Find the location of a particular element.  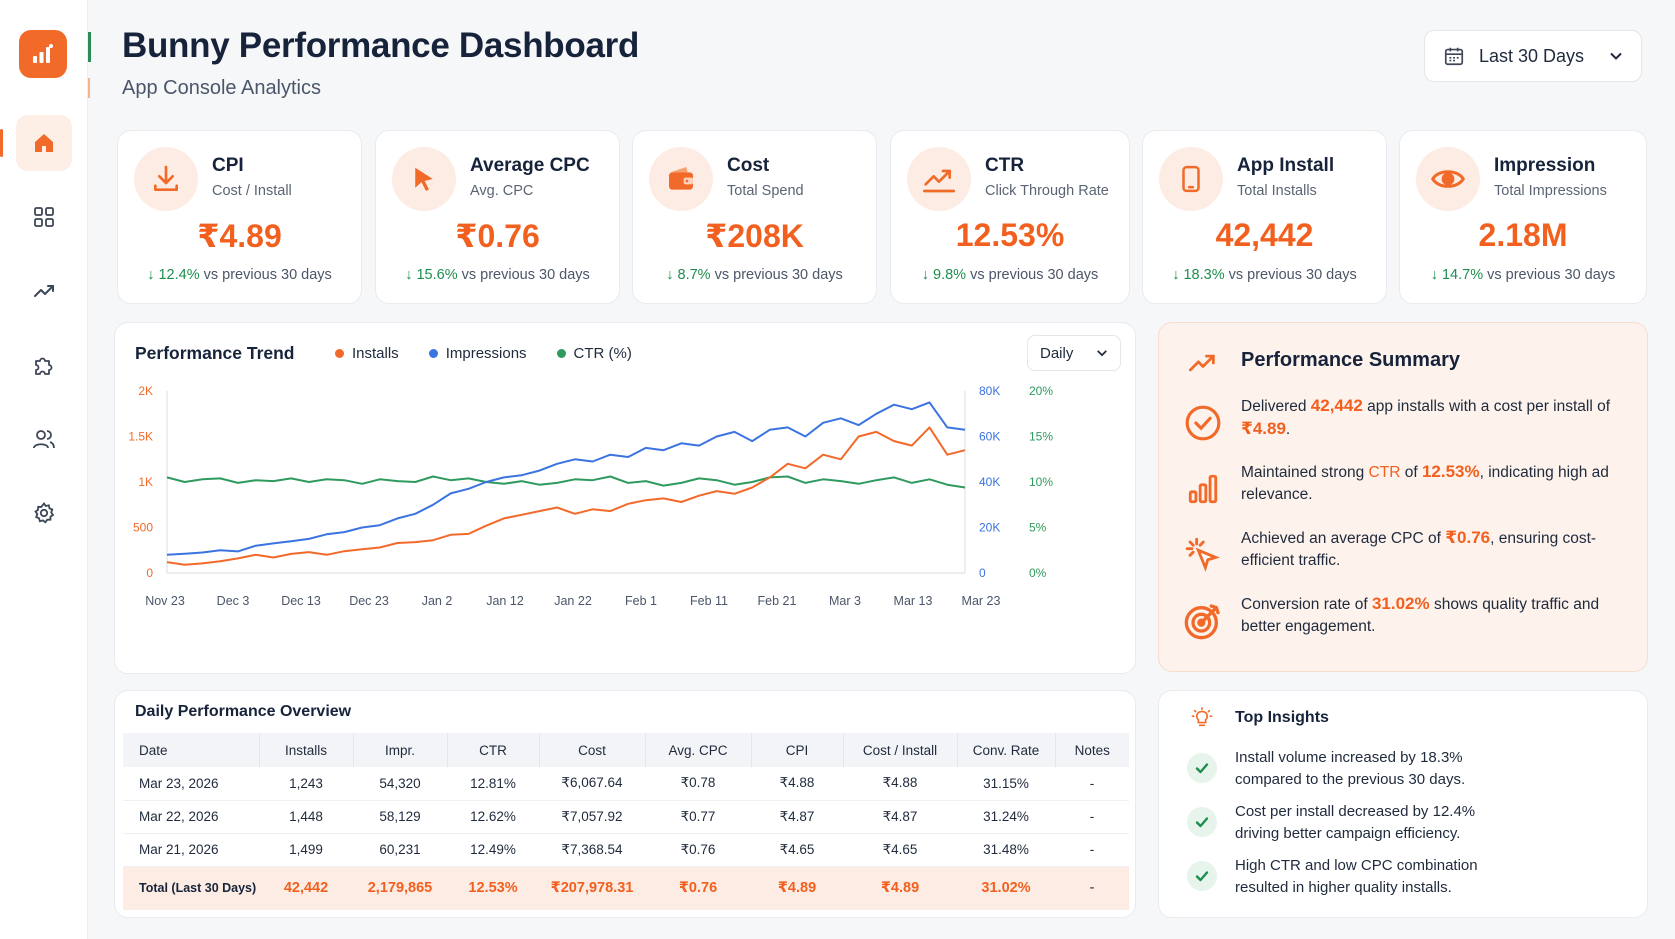

legend-impressions: Impressions is located at coordinates (477, 353).